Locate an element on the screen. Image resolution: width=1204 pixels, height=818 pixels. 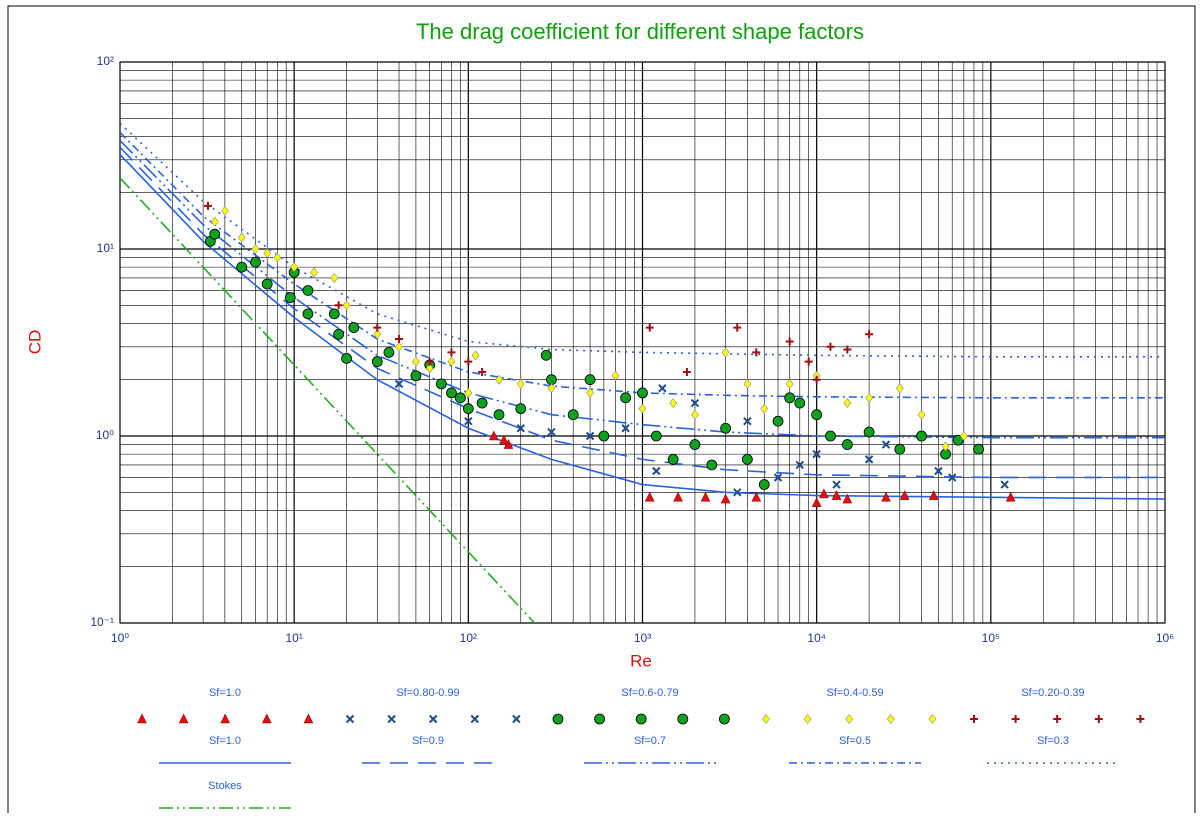
x-tick-label: 10¹ is located at coordinates (293, 638).